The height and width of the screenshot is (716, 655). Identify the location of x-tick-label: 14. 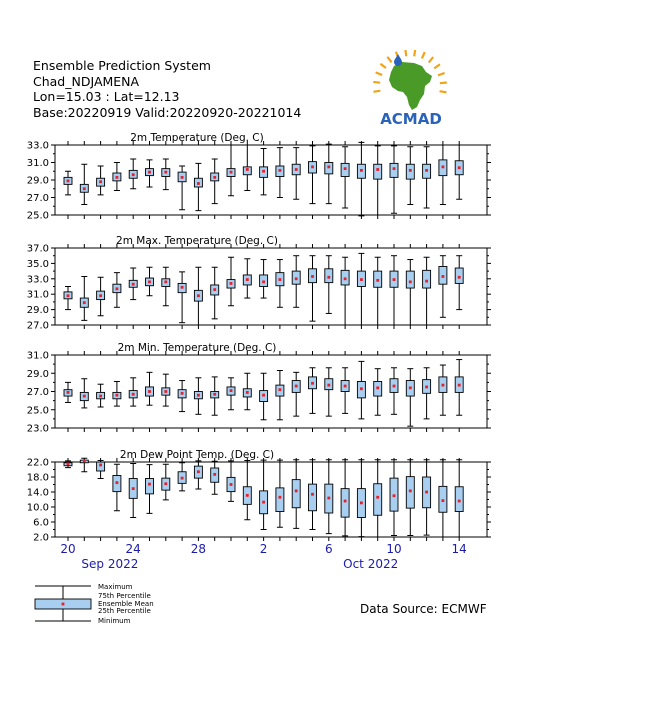
(459, 549).